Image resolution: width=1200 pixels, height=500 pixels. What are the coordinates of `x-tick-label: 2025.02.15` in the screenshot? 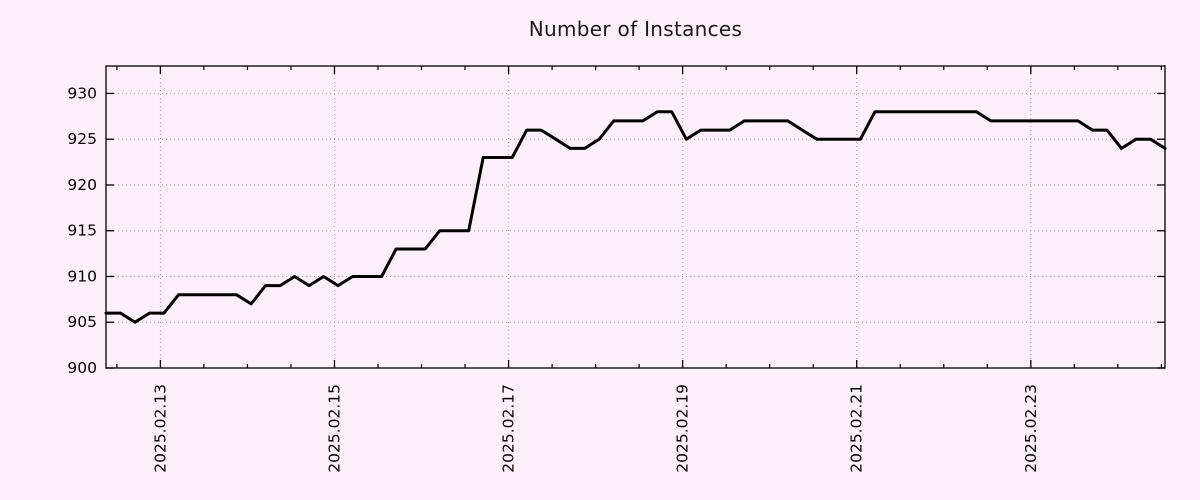 It's located at (334, 428).